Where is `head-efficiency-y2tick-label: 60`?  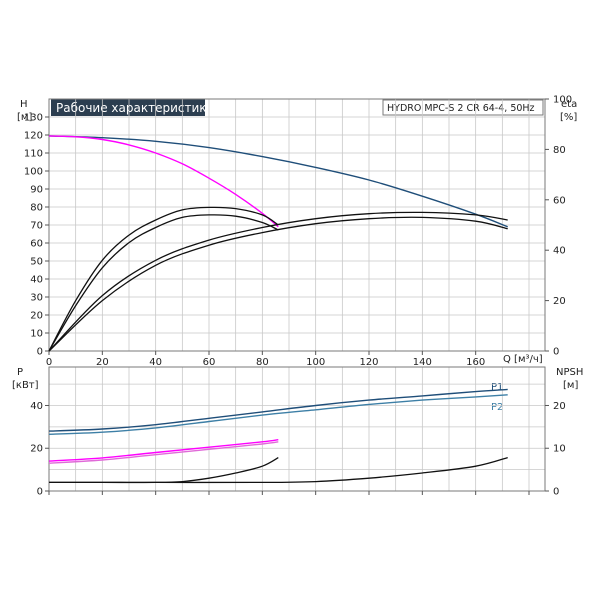
head-efficiency-y2tick-label: 60 is located at coordinates (559, 200).